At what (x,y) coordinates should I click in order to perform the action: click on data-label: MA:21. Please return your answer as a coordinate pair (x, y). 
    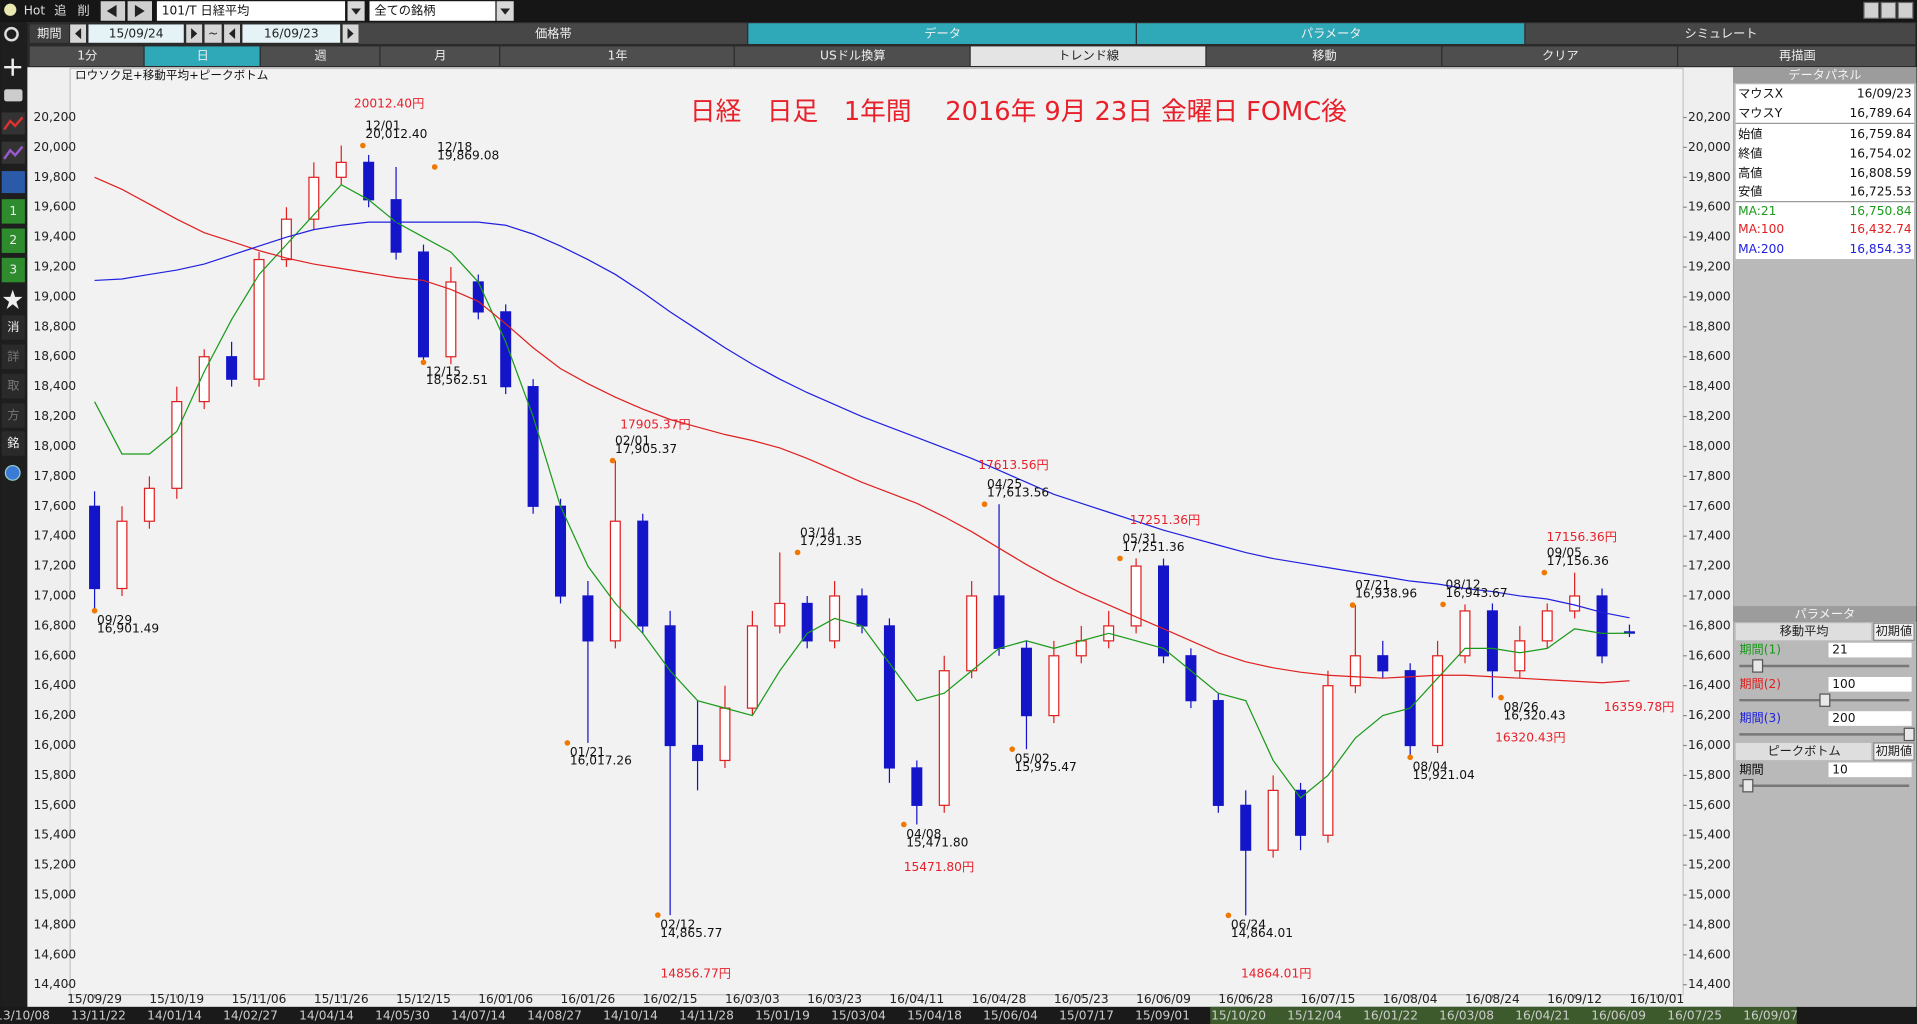
    Looking at the image, I should click on (1757, 211).